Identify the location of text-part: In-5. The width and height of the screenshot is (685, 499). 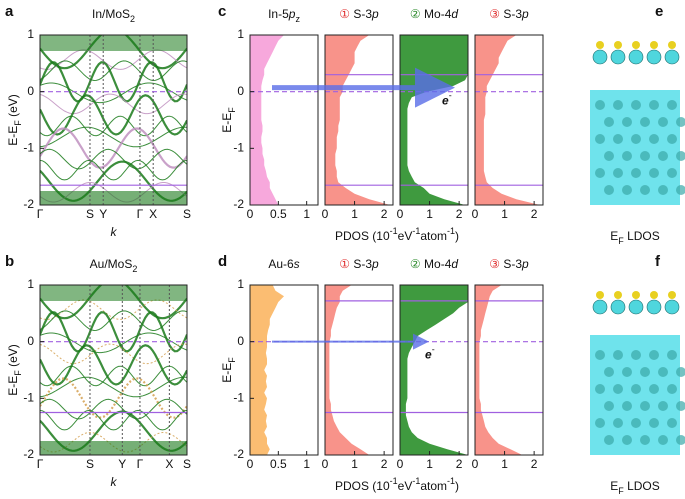
(278, 14).